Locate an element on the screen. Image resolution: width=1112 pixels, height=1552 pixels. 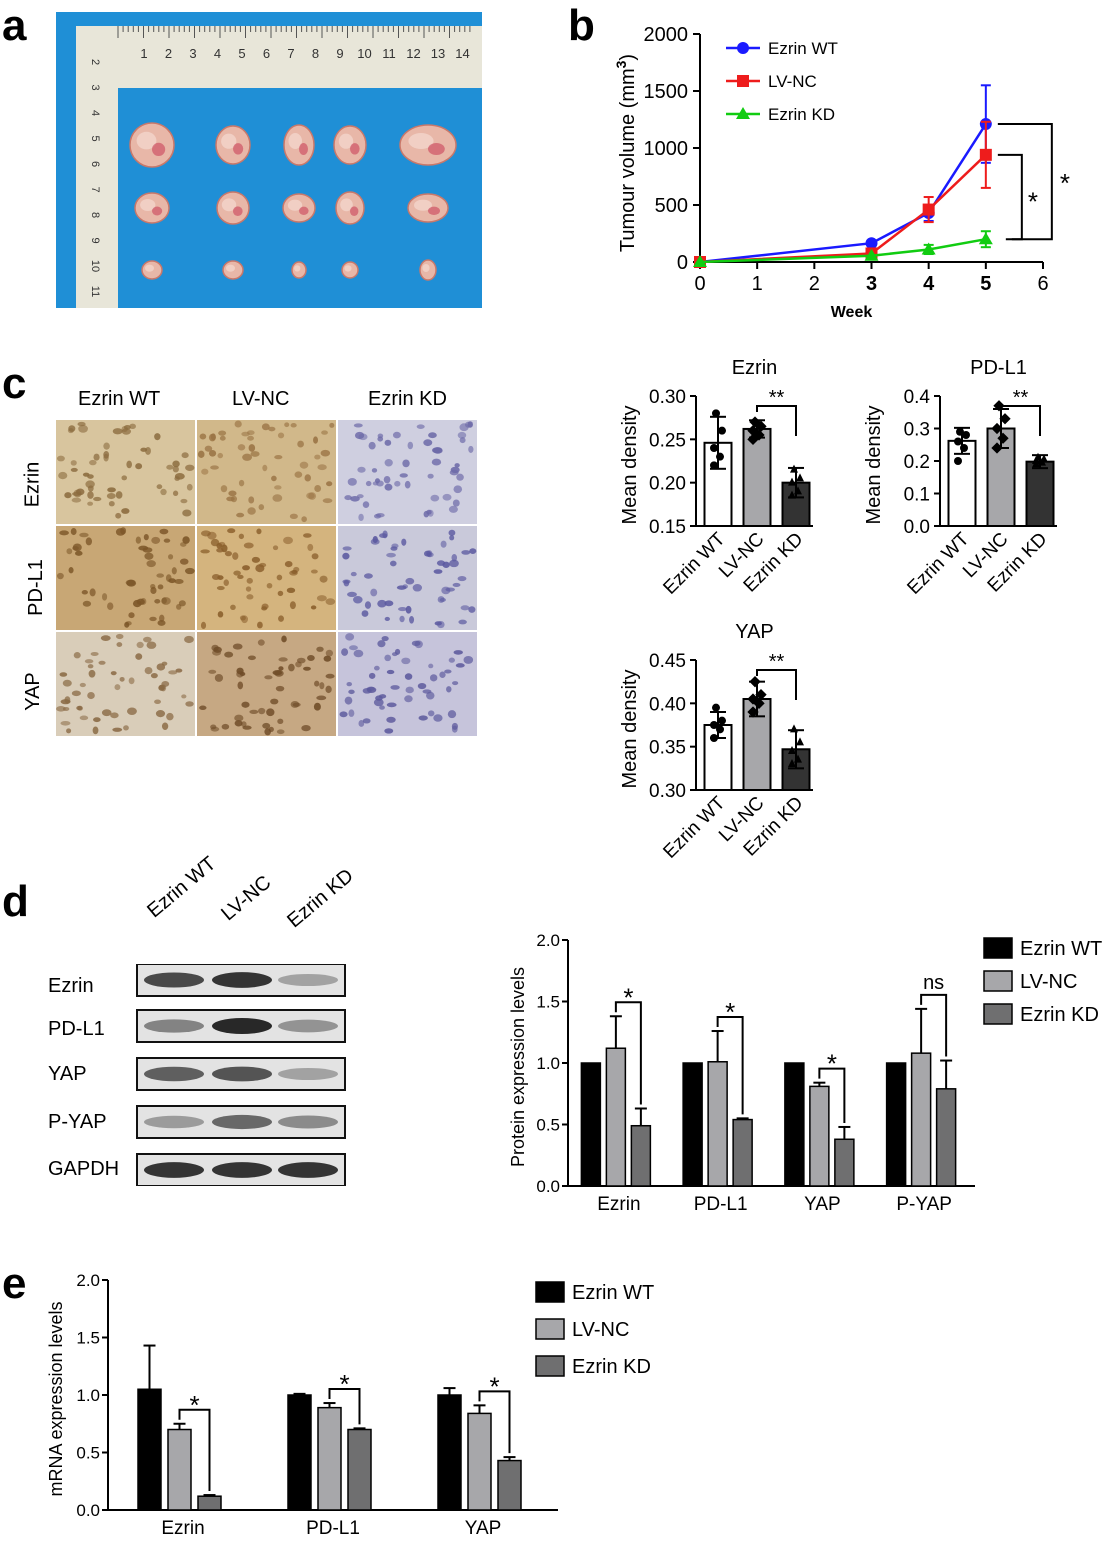
y-tick-label: 0.40 is located at coordinates (667, 704).